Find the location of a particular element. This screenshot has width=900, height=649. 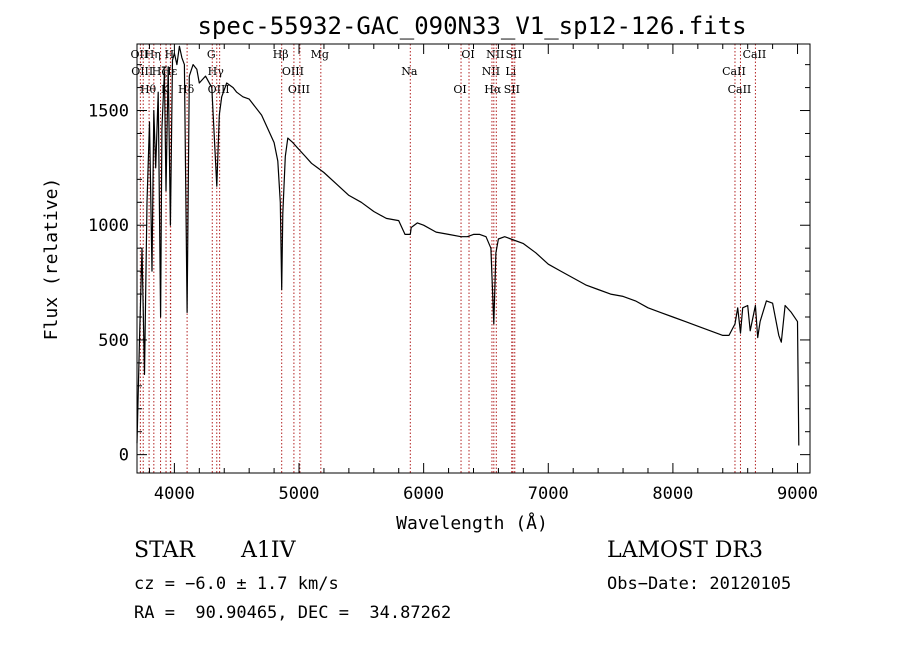

line-marker-label: Hζ is located at coordinates (160, 71).